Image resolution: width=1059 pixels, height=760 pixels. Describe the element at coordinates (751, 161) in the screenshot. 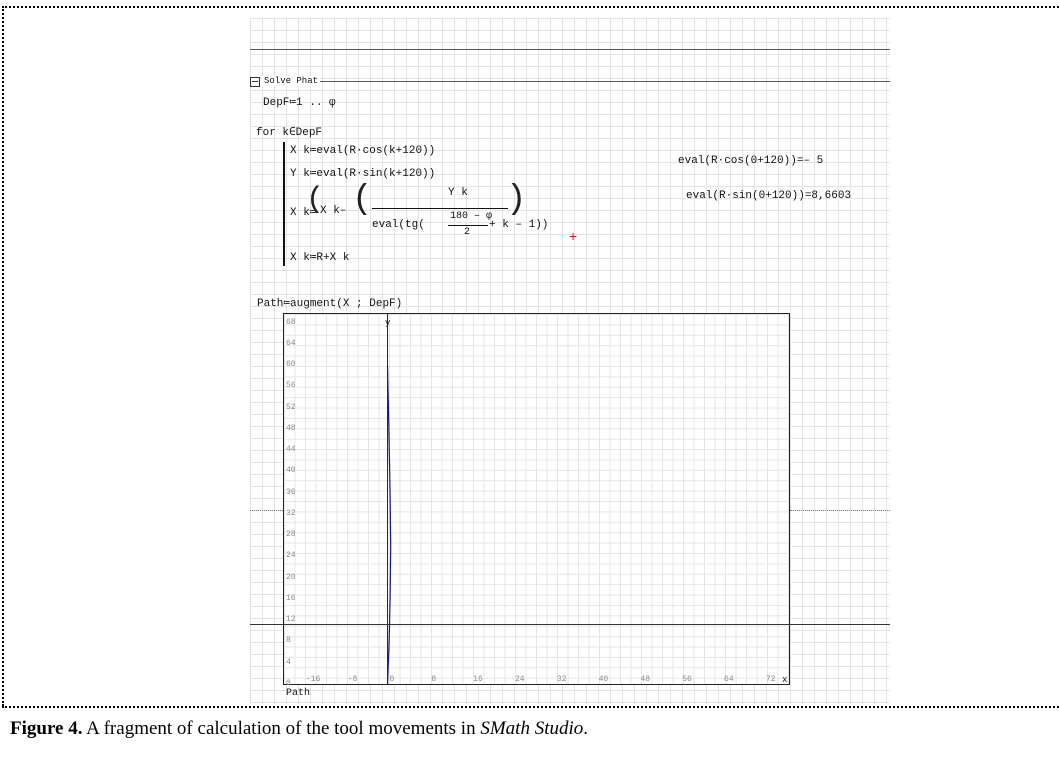

I see `side-eval-cos: eval(R·cos(0+120))=– 5` at that location.